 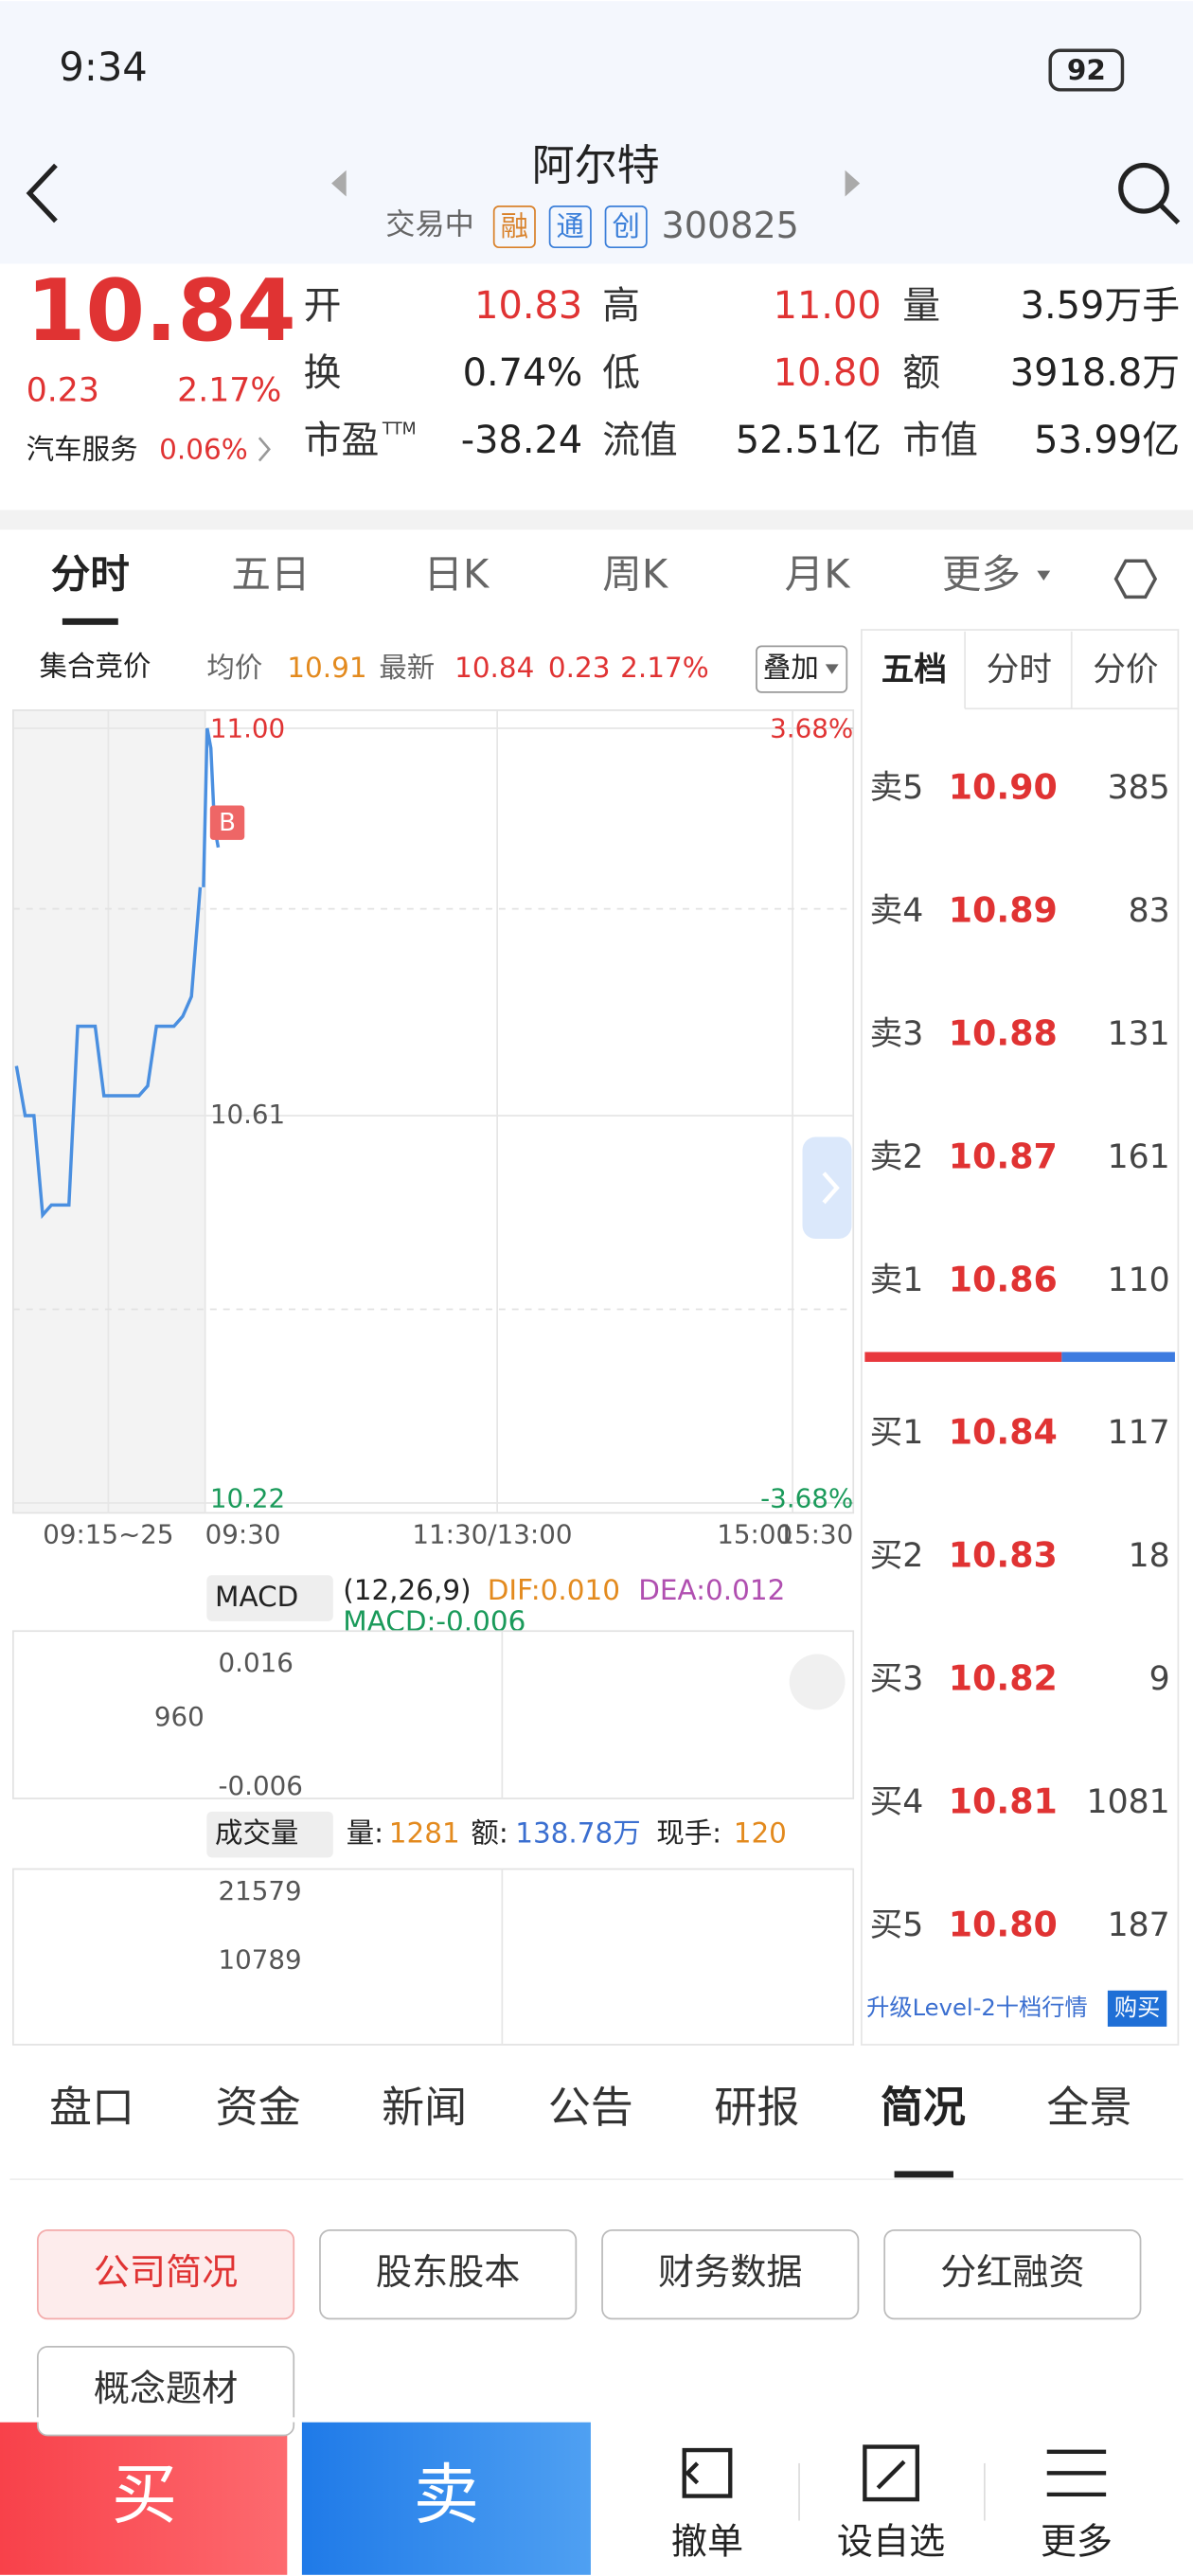 I want to click on stat-value: 53.99亿, so click(x=1107, y=440).